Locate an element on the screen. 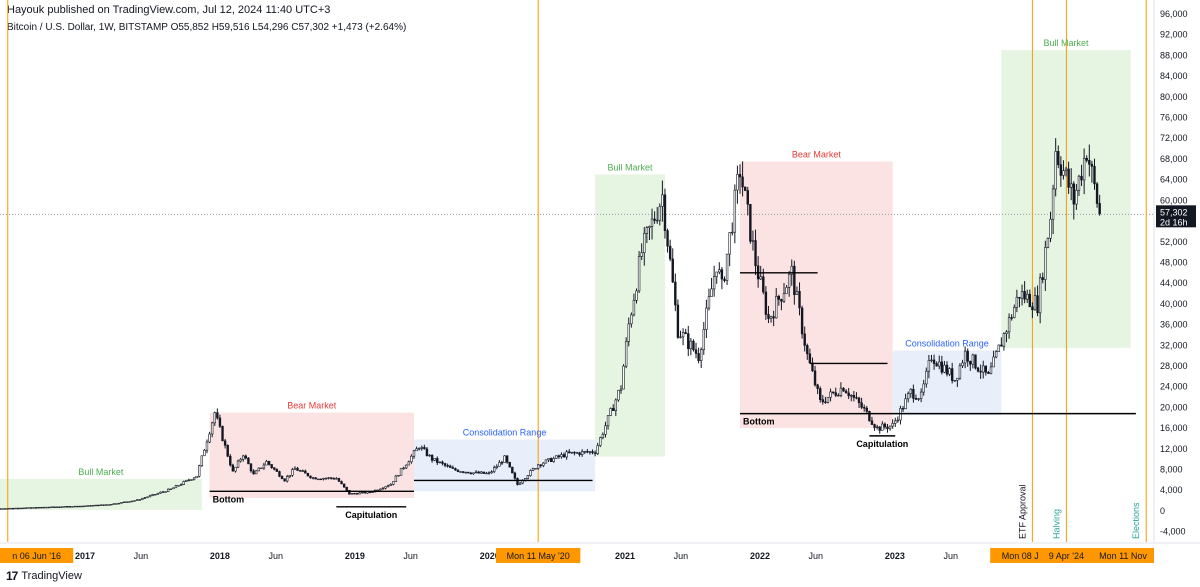 This screenshot has width=1200, height=587. x-tick-label-0: 2017 is located at coordinates (85, 556).